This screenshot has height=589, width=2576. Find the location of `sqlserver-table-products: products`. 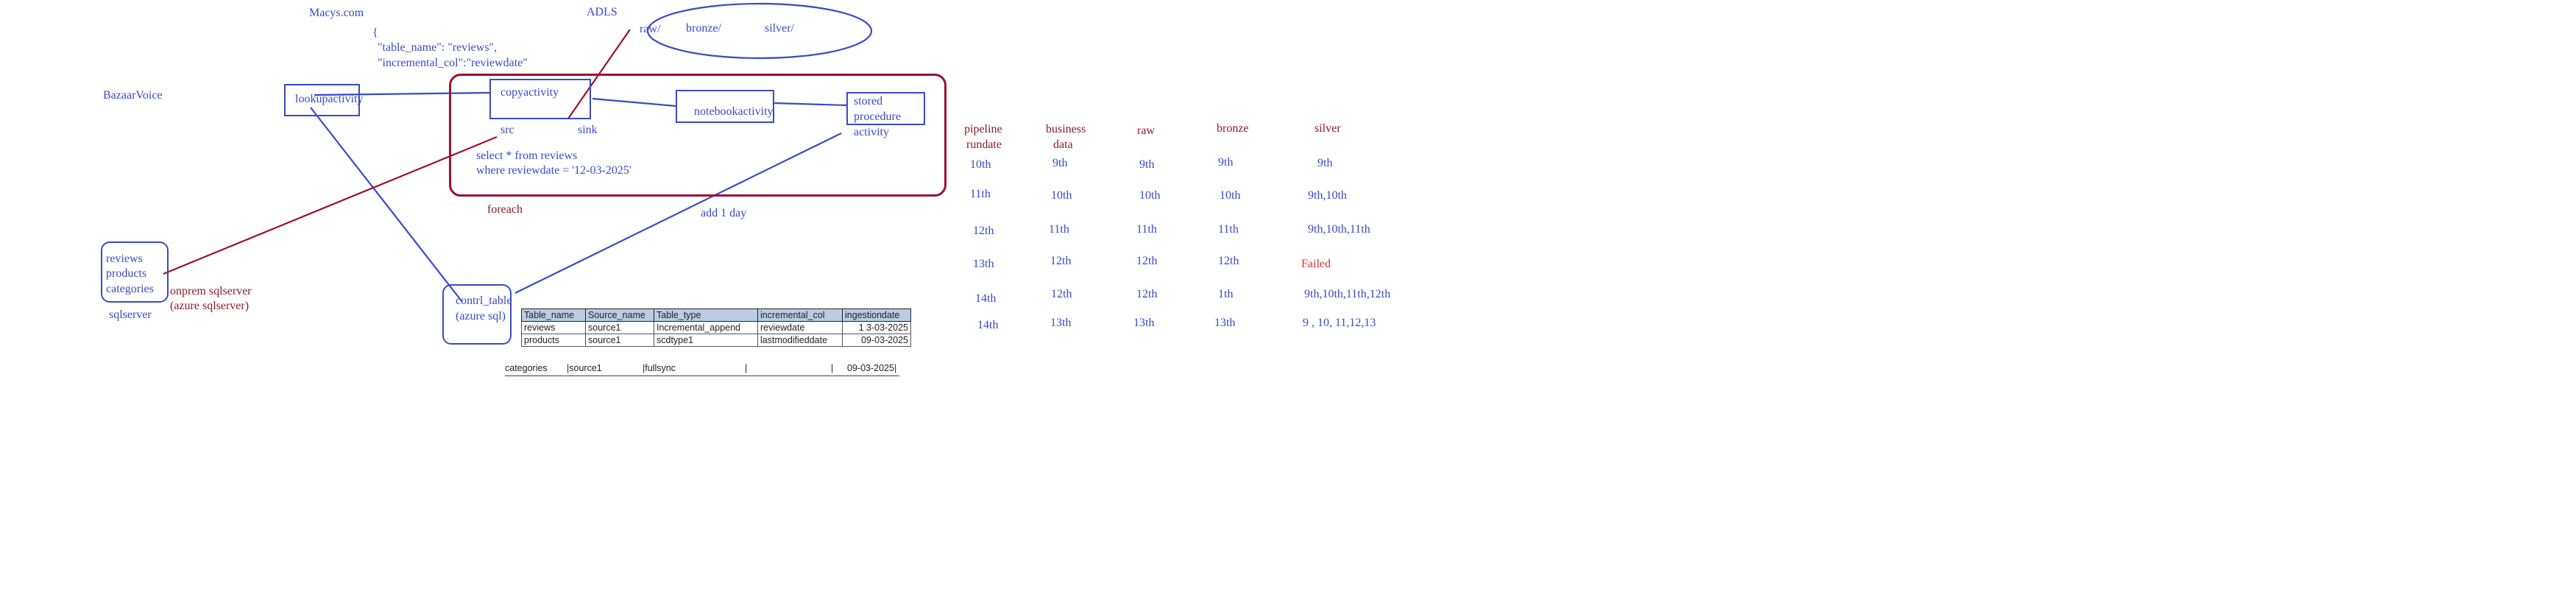

sqlserver-table-products: products is located at coordinates (126, 273).